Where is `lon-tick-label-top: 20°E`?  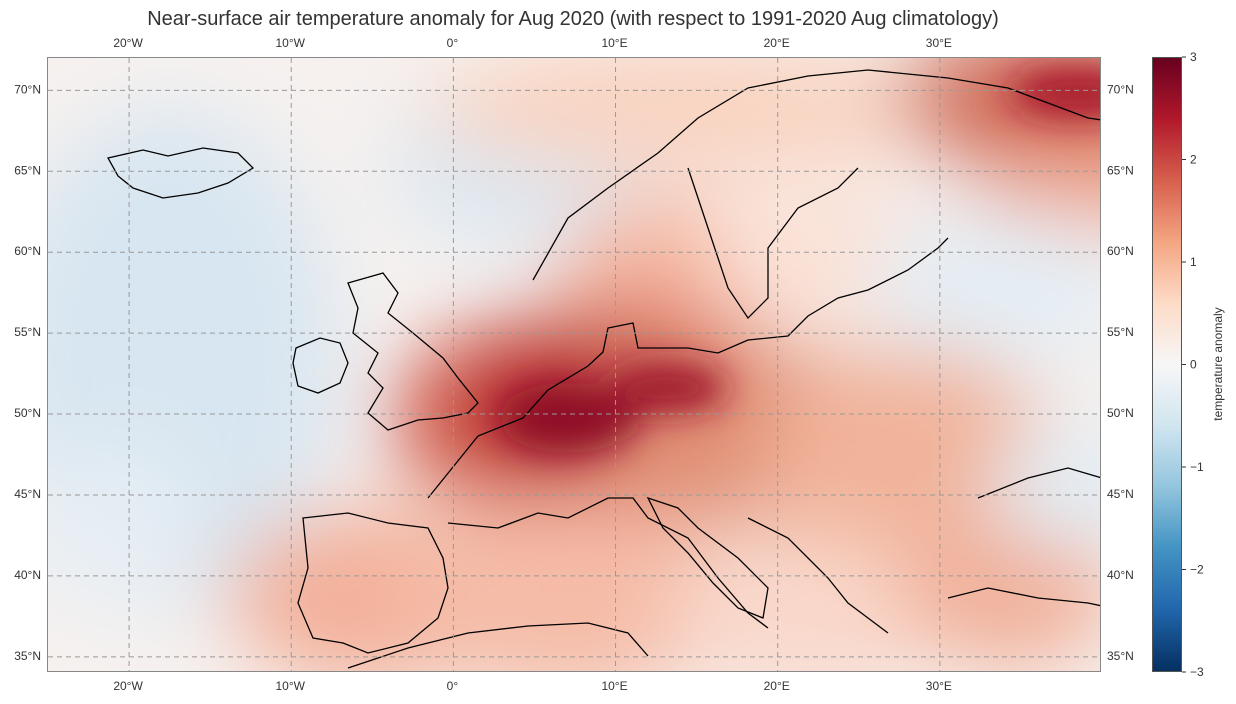
lon-tick-label-top: 20°E is located at coordinates (777, 43).